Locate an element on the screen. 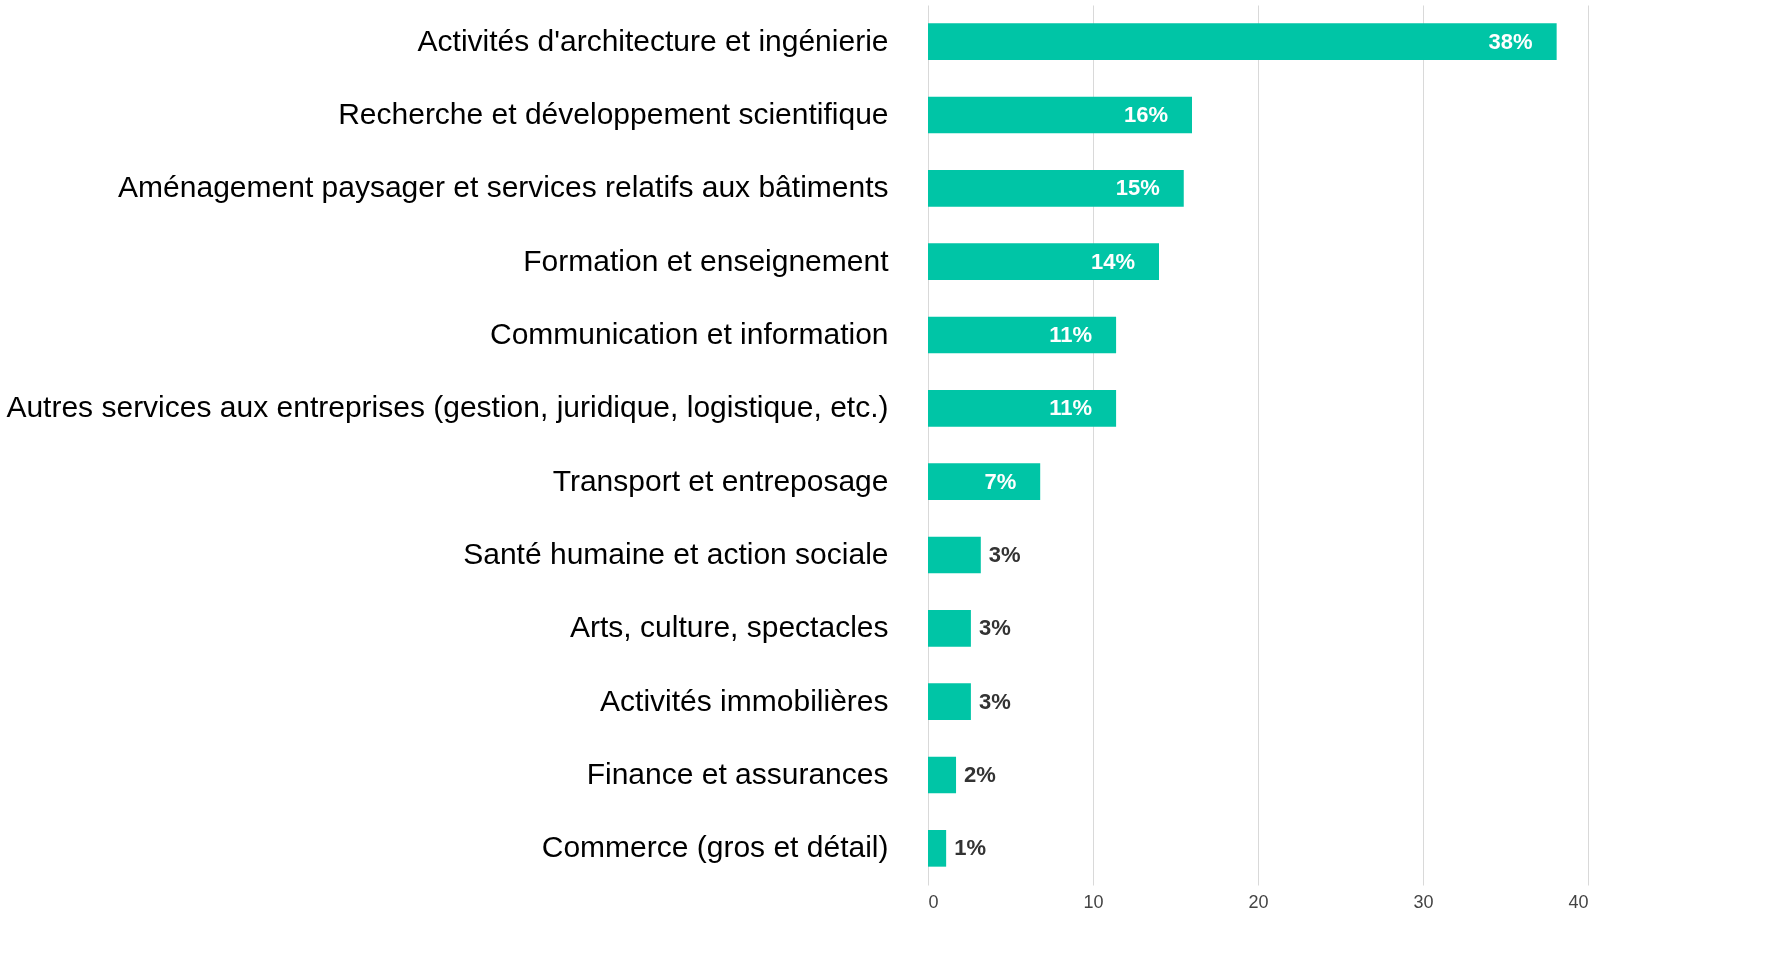 The height and width of the screenshot is (962, 1768). y-tick-label: Communication et information is located at coordinates (689, 333).